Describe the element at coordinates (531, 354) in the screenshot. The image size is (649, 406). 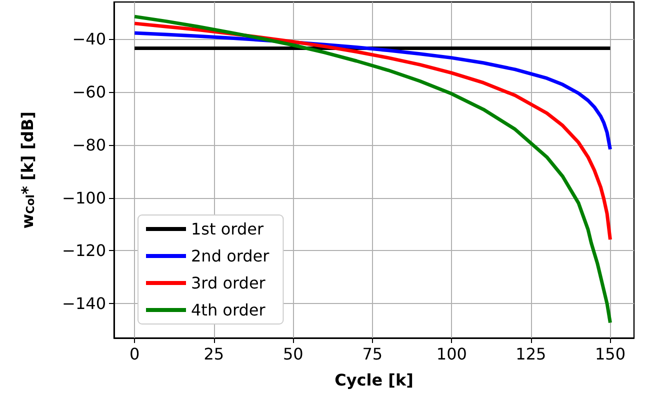
I see `x-tick-label: 125` at that location.